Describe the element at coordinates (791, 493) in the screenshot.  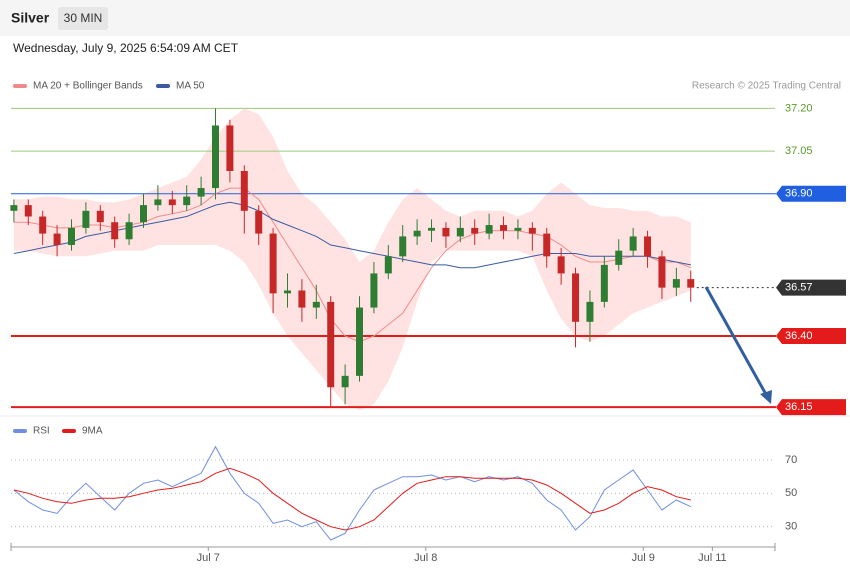
I see `y-tick-label: 50` at that location.